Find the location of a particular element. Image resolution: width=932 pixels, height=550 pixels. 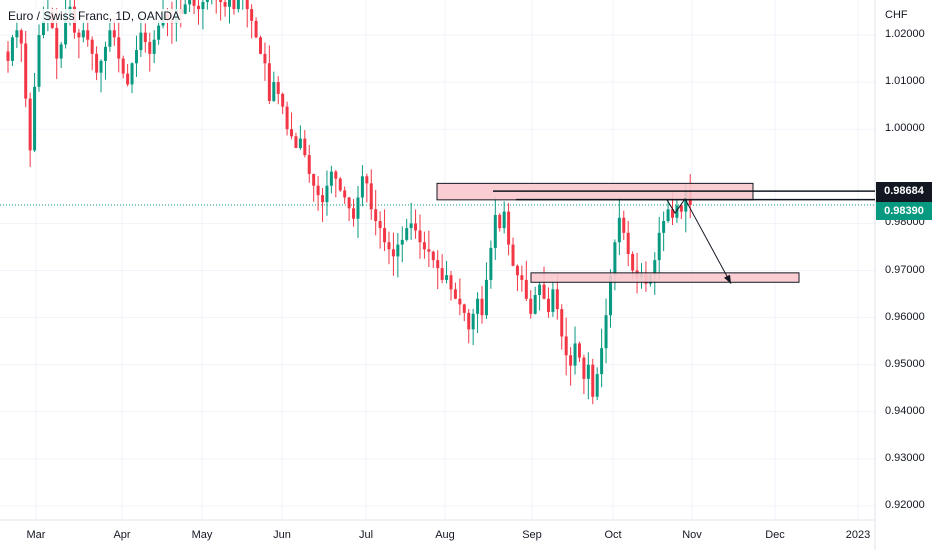

price-tick-label: 0.92000 is located at coordinates (905, 505).